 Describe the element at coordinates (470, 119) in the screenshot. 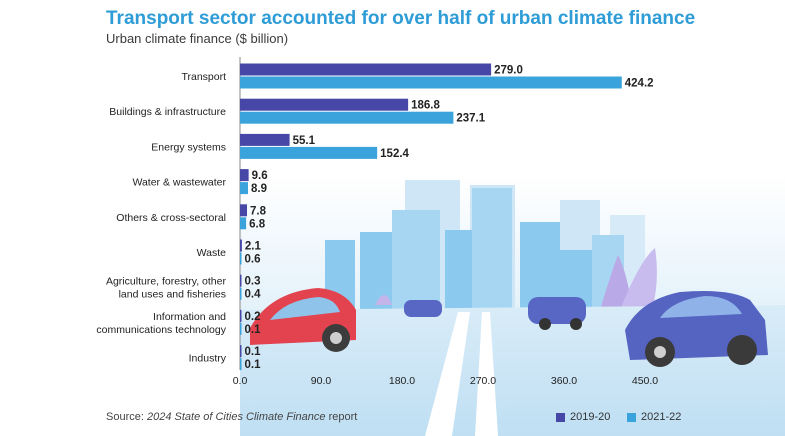

I see `data-label: 237.1` at that location.